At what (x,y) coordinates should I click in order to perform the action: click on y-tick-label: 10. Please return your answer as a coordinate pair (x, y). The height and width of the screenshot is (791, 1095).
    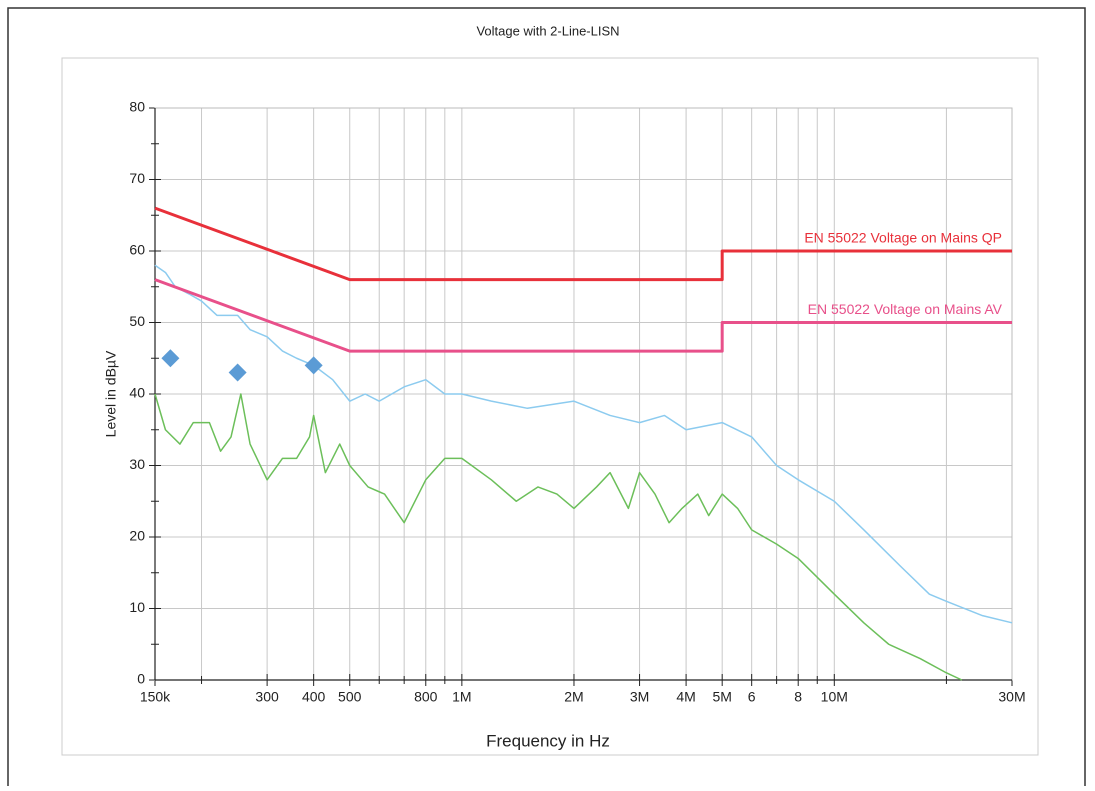
    Looking at the image, I should click on (137, 607).